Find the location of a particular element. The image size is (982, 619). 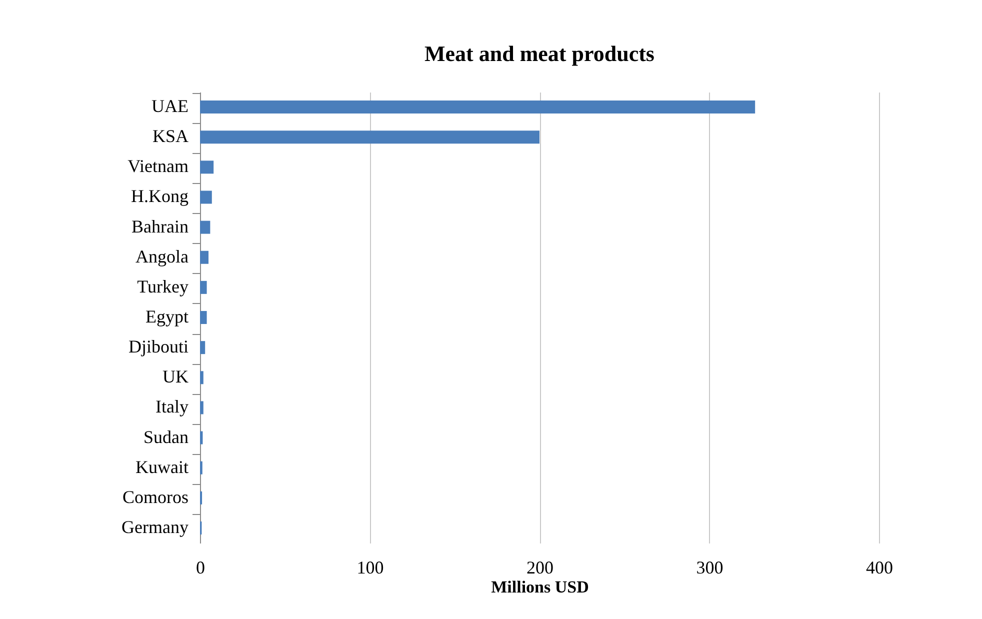

y-tick-label: Vietnam is located at coordinates (158, 166).